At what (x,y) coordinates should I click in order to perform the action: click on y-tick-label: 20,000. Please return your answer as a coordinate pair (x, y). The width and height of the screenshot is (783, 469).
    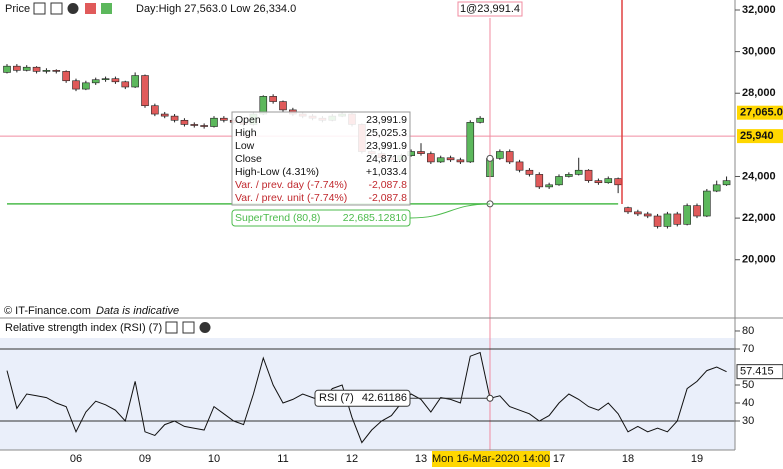
    Looking at the image, I should click on (759, 260).